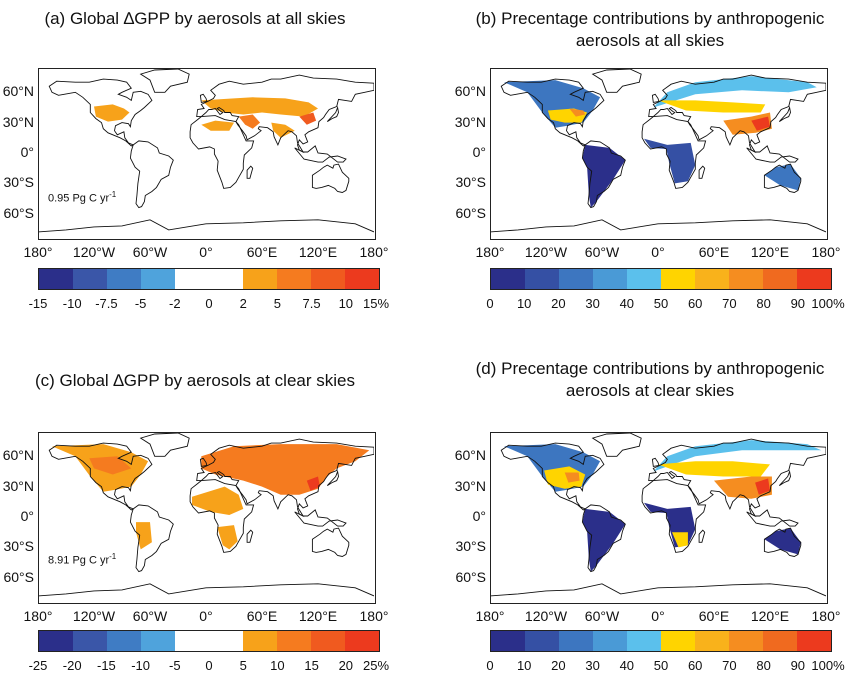 The height and width of the screenshot is (675, 850). What do you see at coordinates (175, 303) in the screenshot?
I see `colorbar-tick-label: -2` at bounding box center [175, 303].